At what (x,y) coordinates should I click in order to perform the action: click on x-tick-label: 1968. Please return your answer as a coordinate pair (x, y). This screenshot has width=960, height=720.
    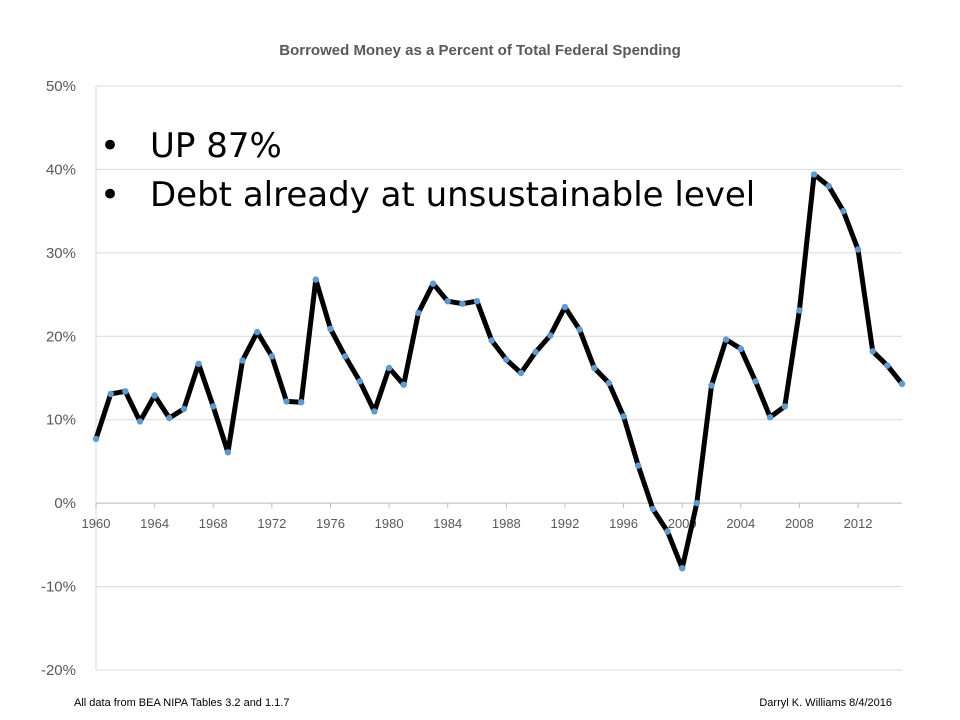
    Looking at the image, I should click on (213, 523).